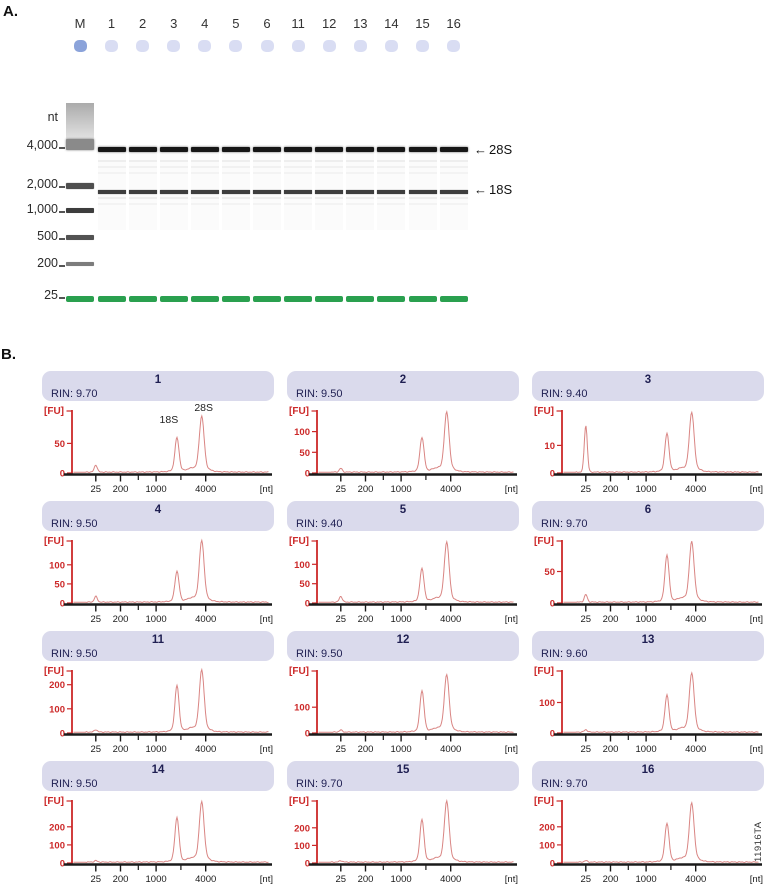  Describe the element at coordinates (80, 123) in the screenshot. I see `marker-lane-smear` at that location.